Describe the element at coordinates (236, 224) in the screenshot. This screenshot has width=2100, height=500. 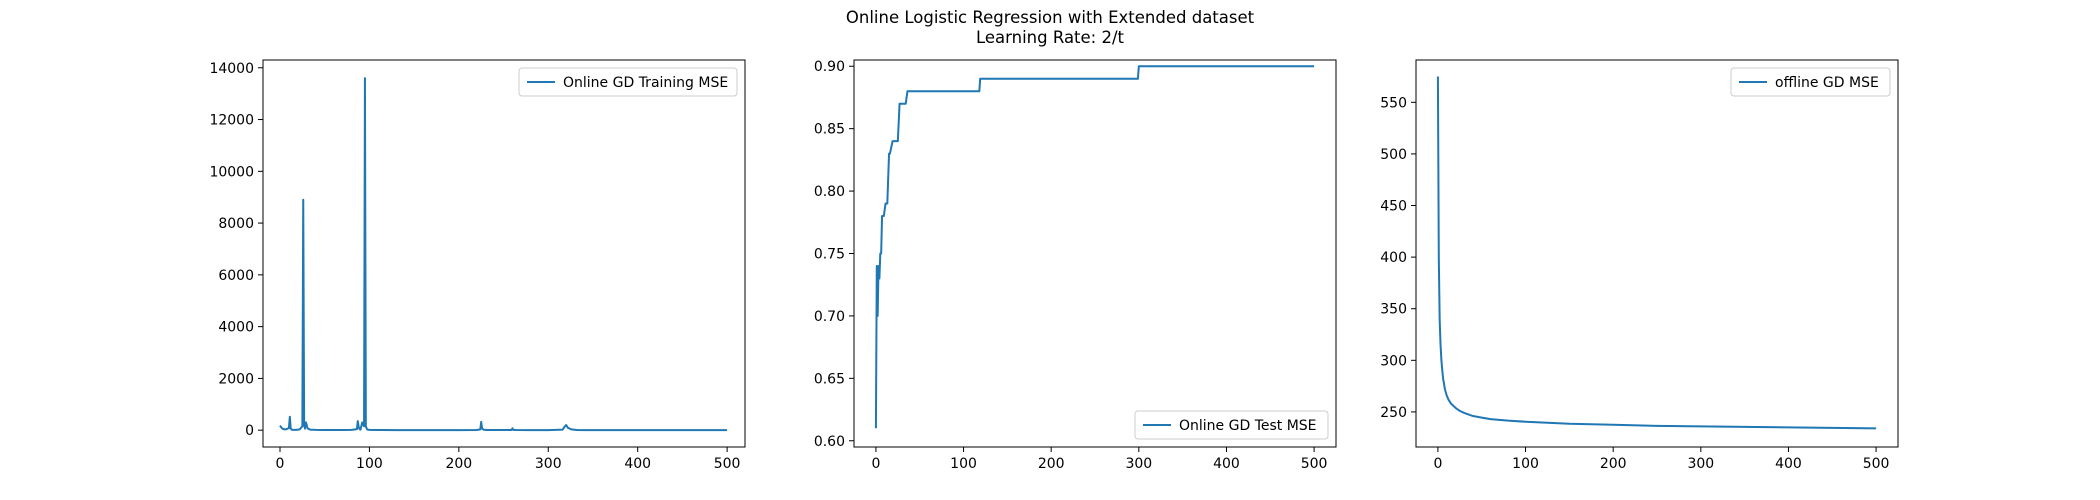
I see `y-tick-label: 8000` at that location.